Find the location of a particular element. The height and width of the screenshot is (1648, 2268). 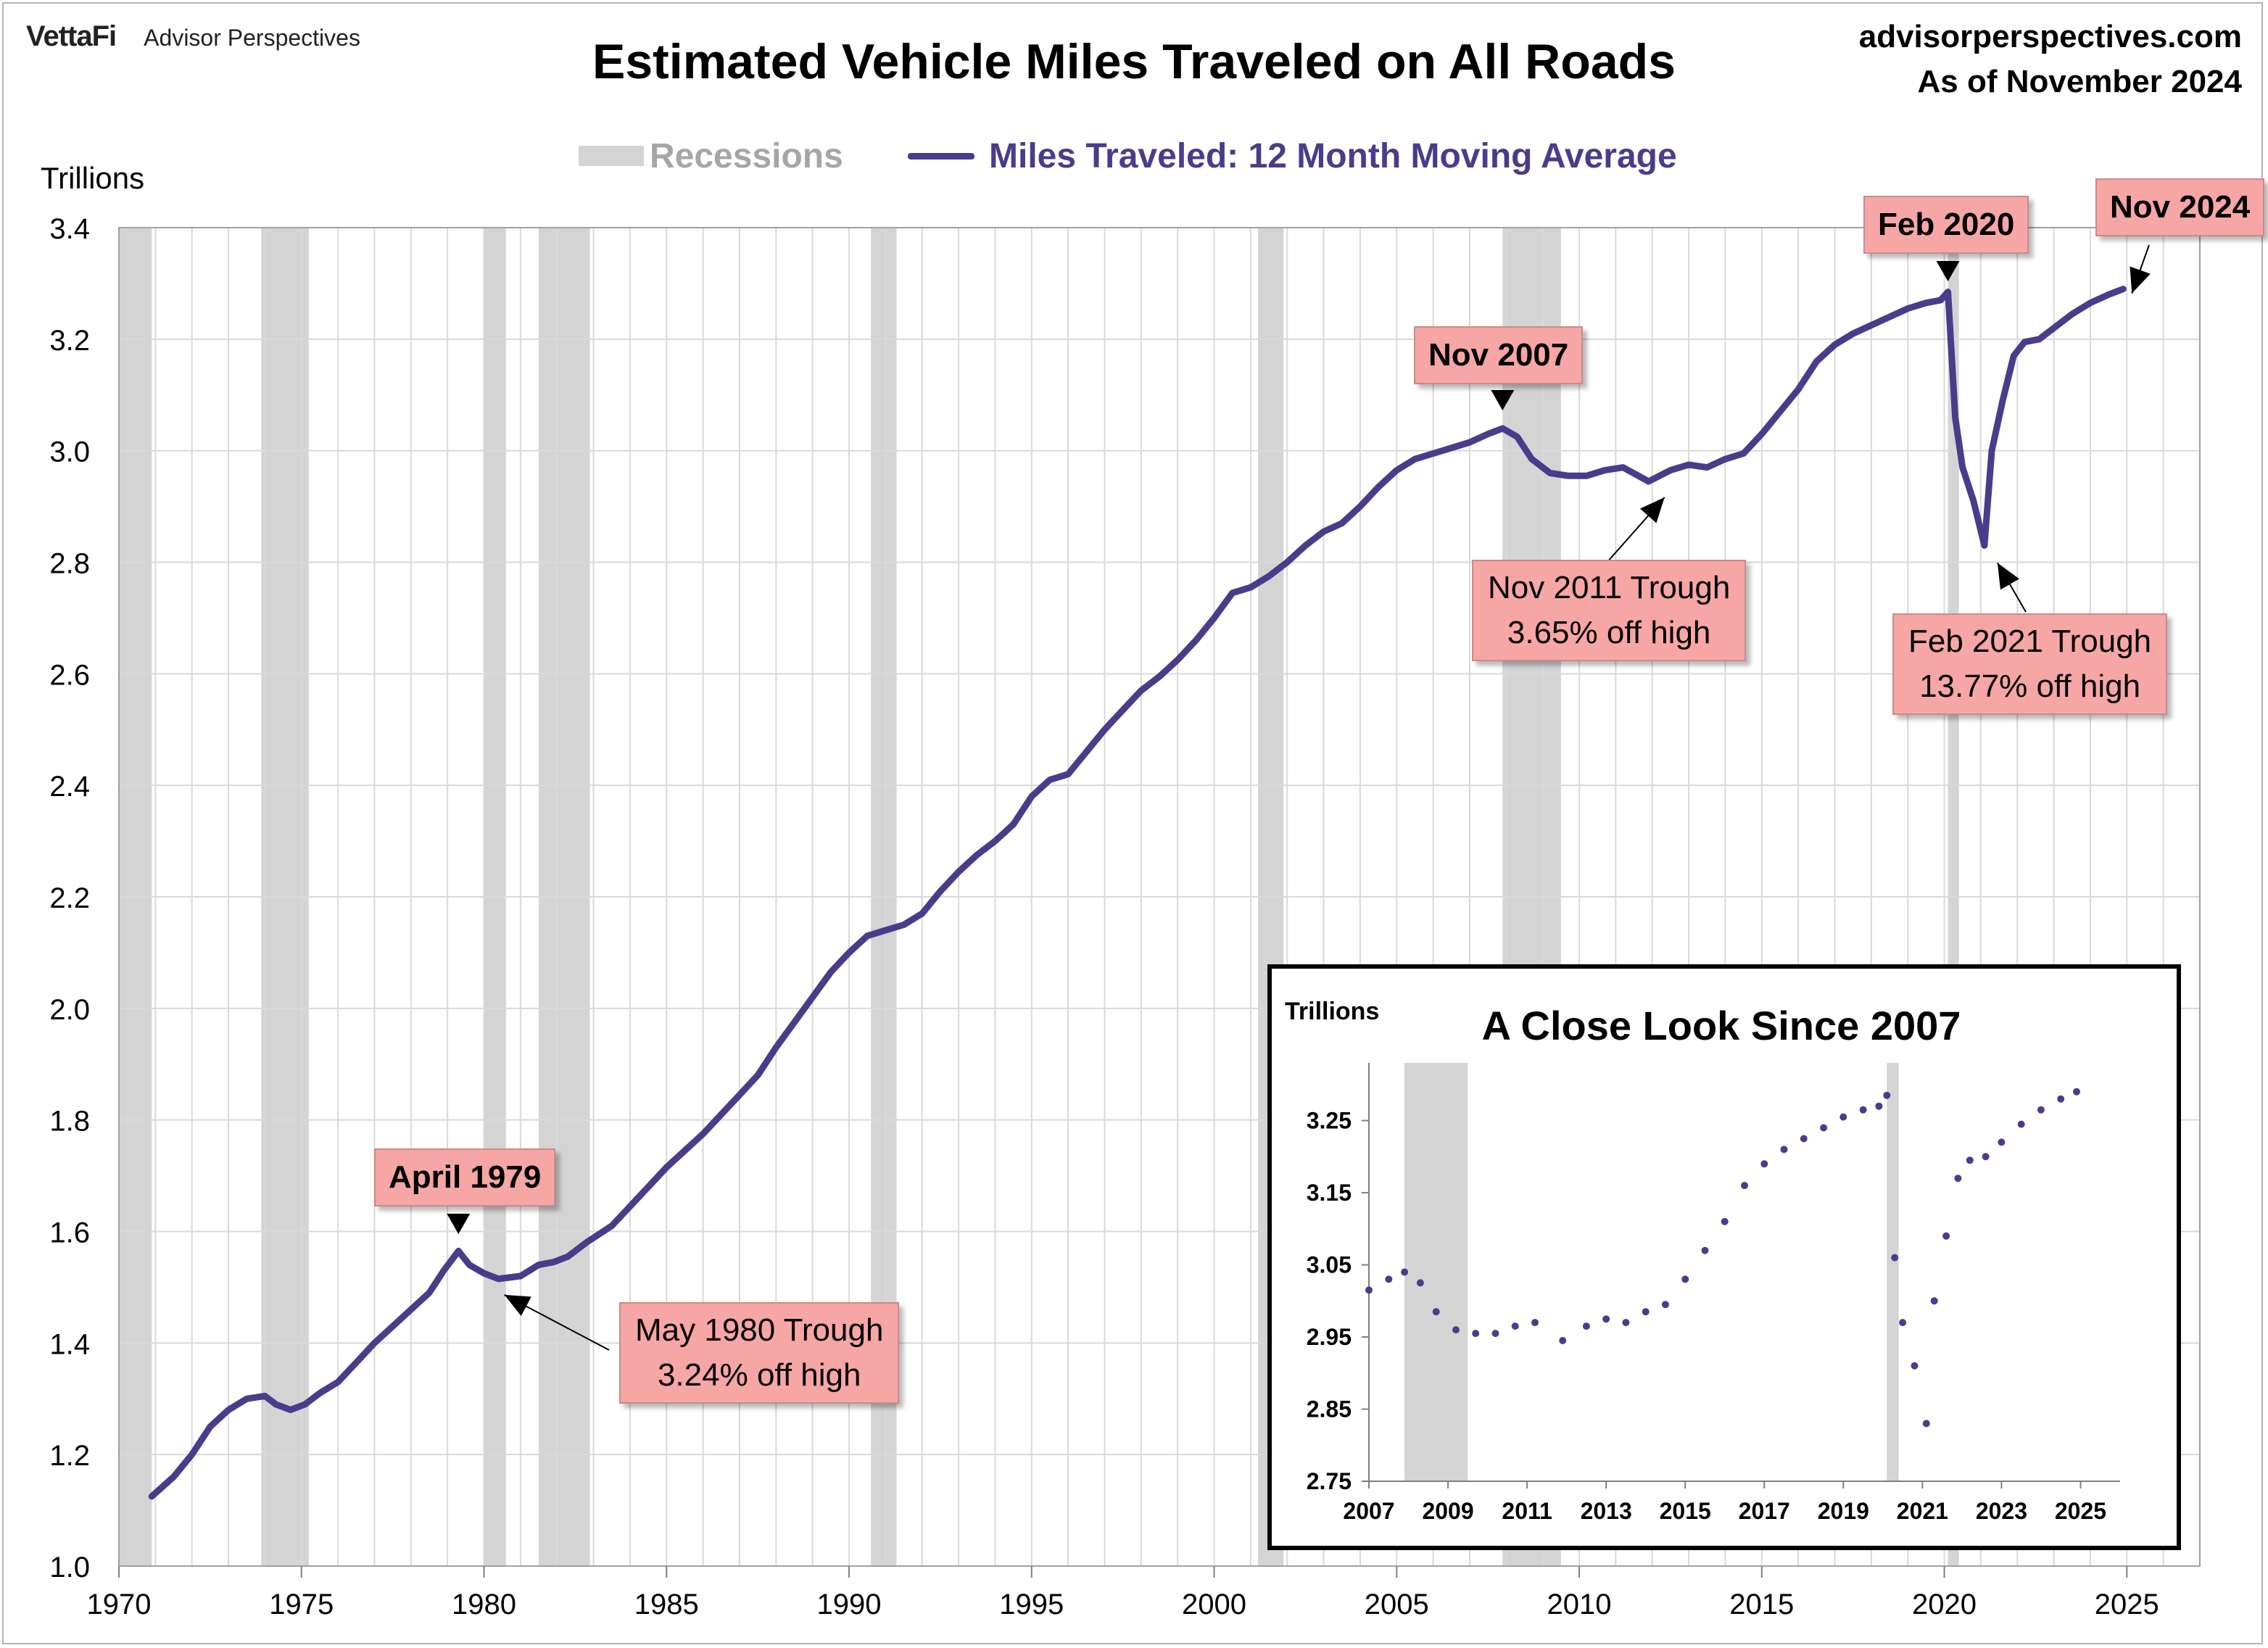

y-tick-label: 3.4 is located at coordinates (69, 229).